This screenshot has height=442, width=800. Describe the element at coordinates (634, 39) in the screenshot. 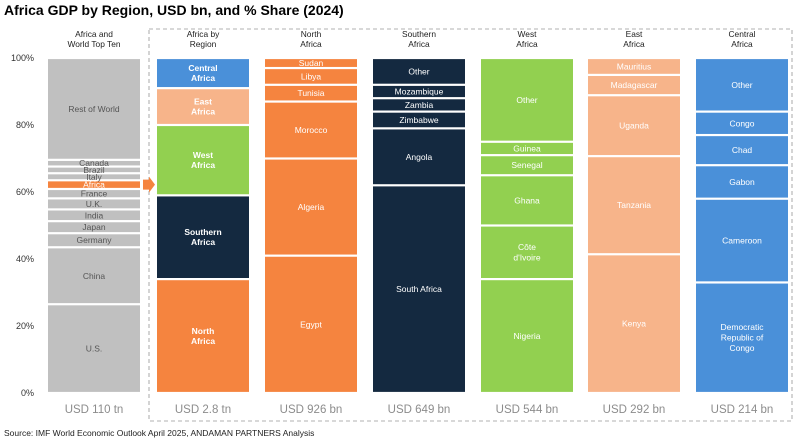

I see `column-header-east: East Africa` at that location.